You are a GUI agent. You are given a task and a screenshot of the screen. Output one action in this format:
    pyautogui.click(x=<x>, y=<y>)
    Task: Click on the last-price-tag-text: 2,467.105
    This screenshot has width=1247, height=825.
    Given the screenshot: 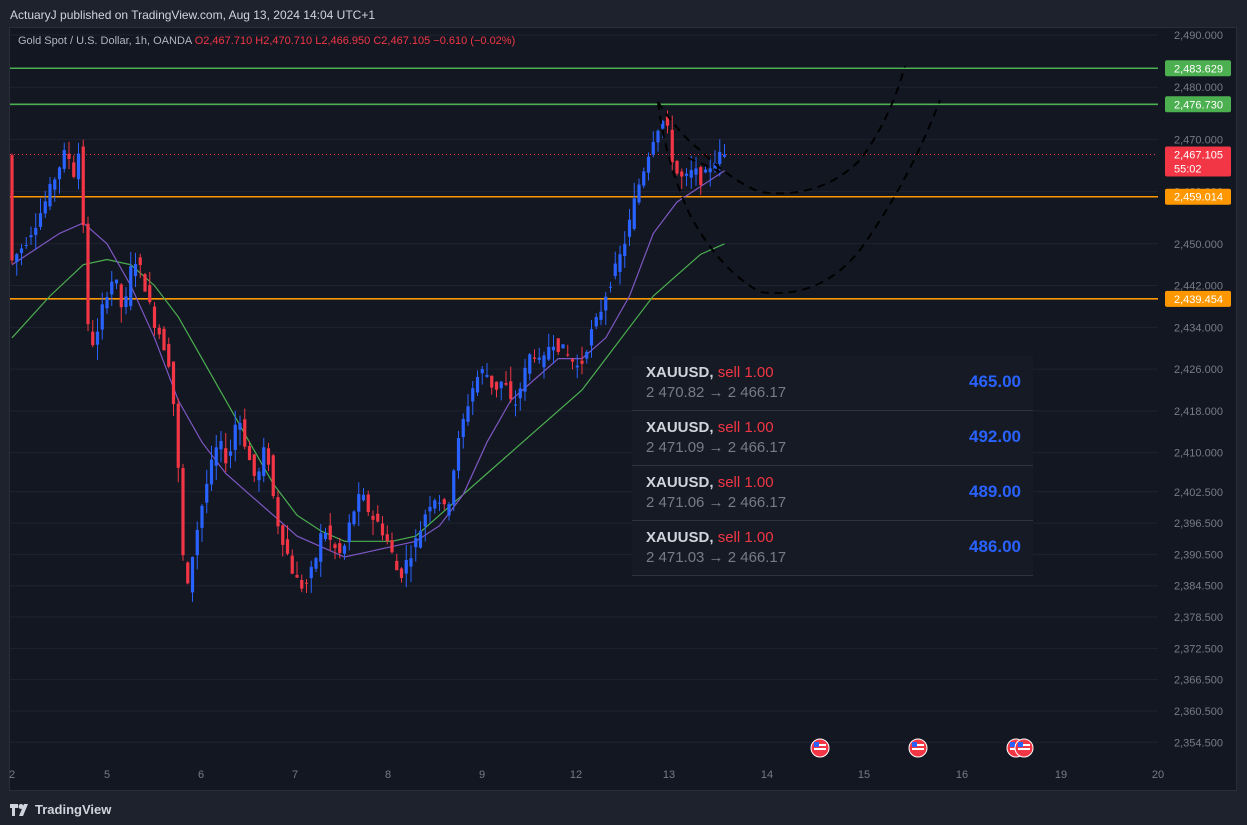 What is the action you would take?
    pyautogui.click(x=1198, y=156)
    